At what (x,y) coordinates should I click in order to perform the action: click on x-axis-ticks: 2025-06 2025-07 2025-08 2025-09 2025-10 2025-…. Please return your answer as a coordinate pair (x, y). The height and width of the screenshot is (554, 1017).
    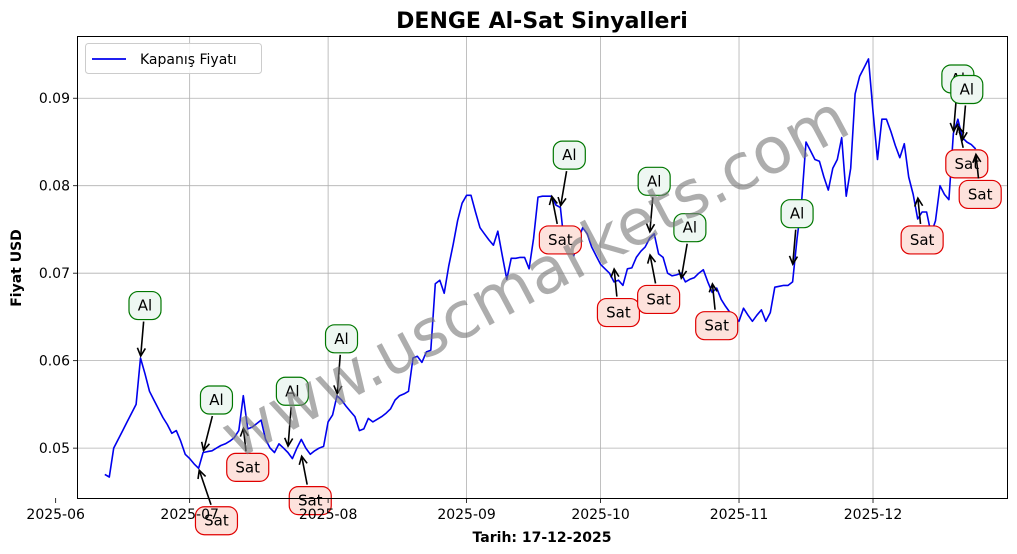
    Looking at the image, I should click on (464, 510).